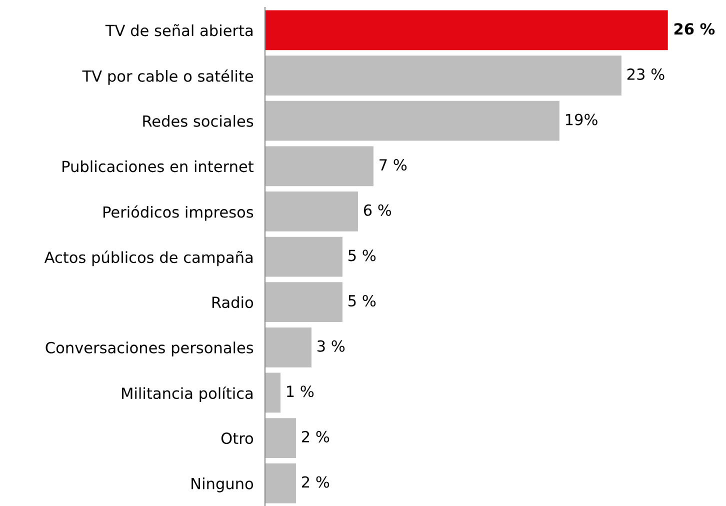  What do you see at coordinates (168, 77) in the screenshot?
I see `y-tick-label: TV por cable o satélite` at bounding box center [168, 77].